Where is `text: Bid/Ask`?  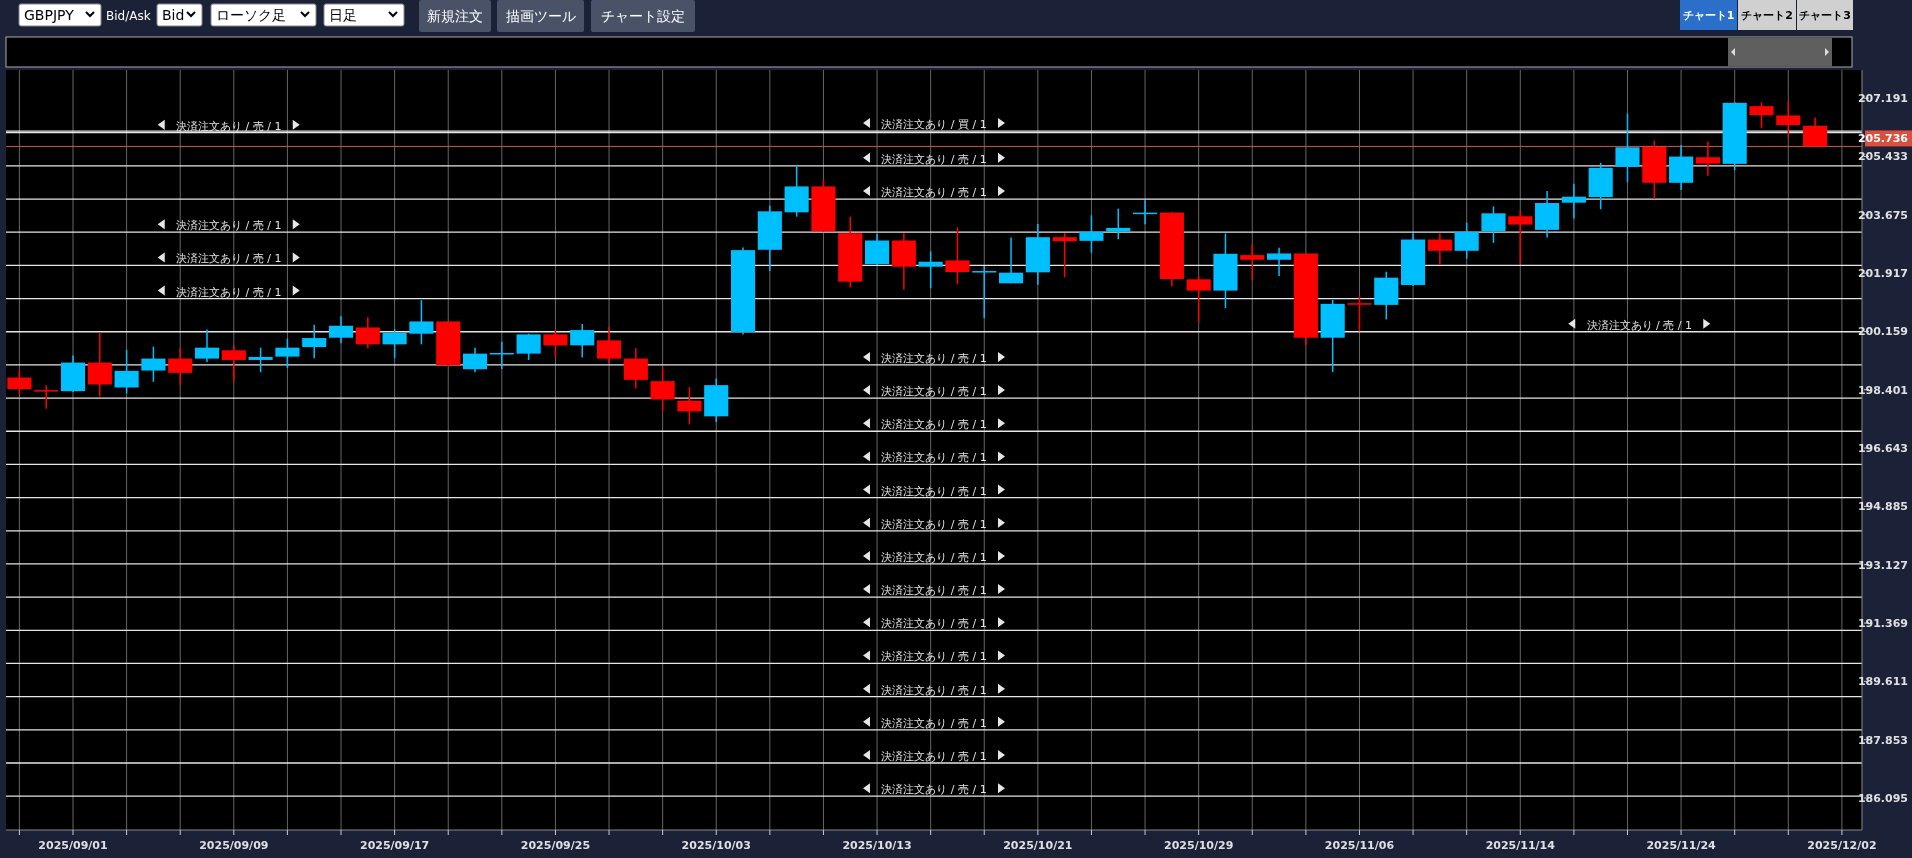 text: Bid/Ask is located at coordinates (128, 16).